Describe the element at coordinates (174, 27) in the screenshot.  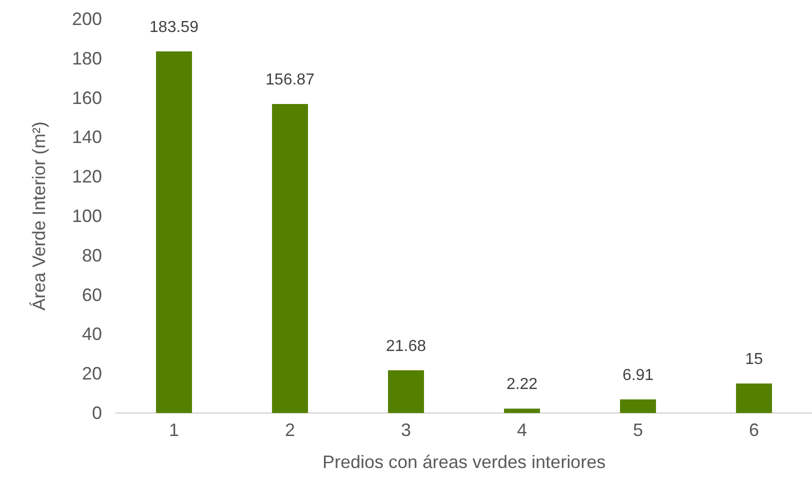
I see `data-label: 183.59` at that location.